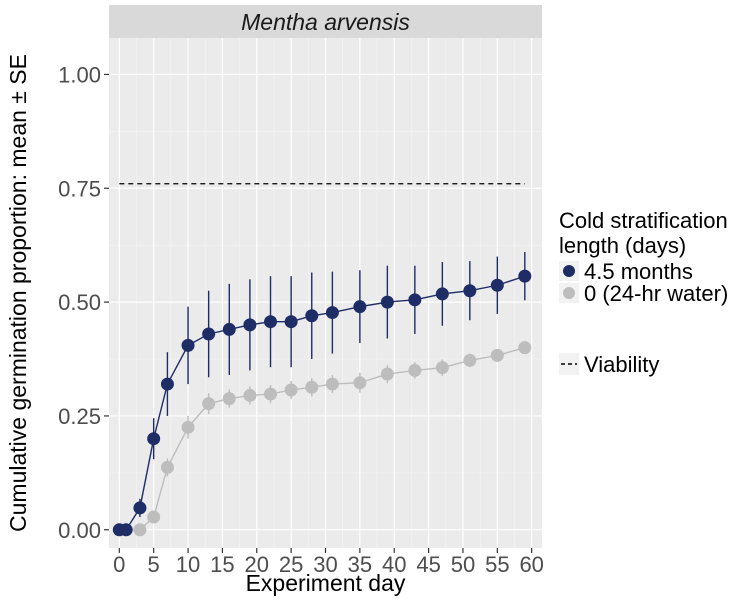  I want to click on legend-label-0-24hr-water: 0 (24-hr water), so click(656, 293).